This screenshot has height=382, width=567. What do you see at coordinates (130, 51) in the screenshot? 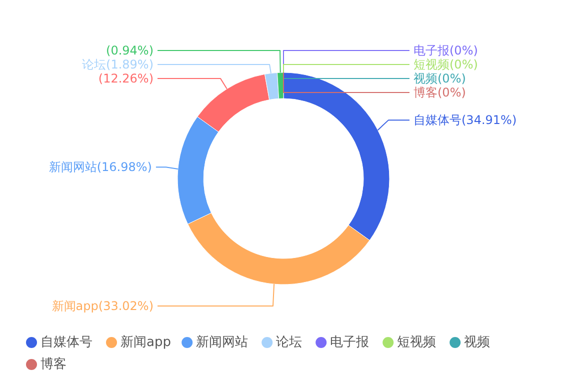
I see `data-label: (0.94%)` at bounding box center [130, 51].